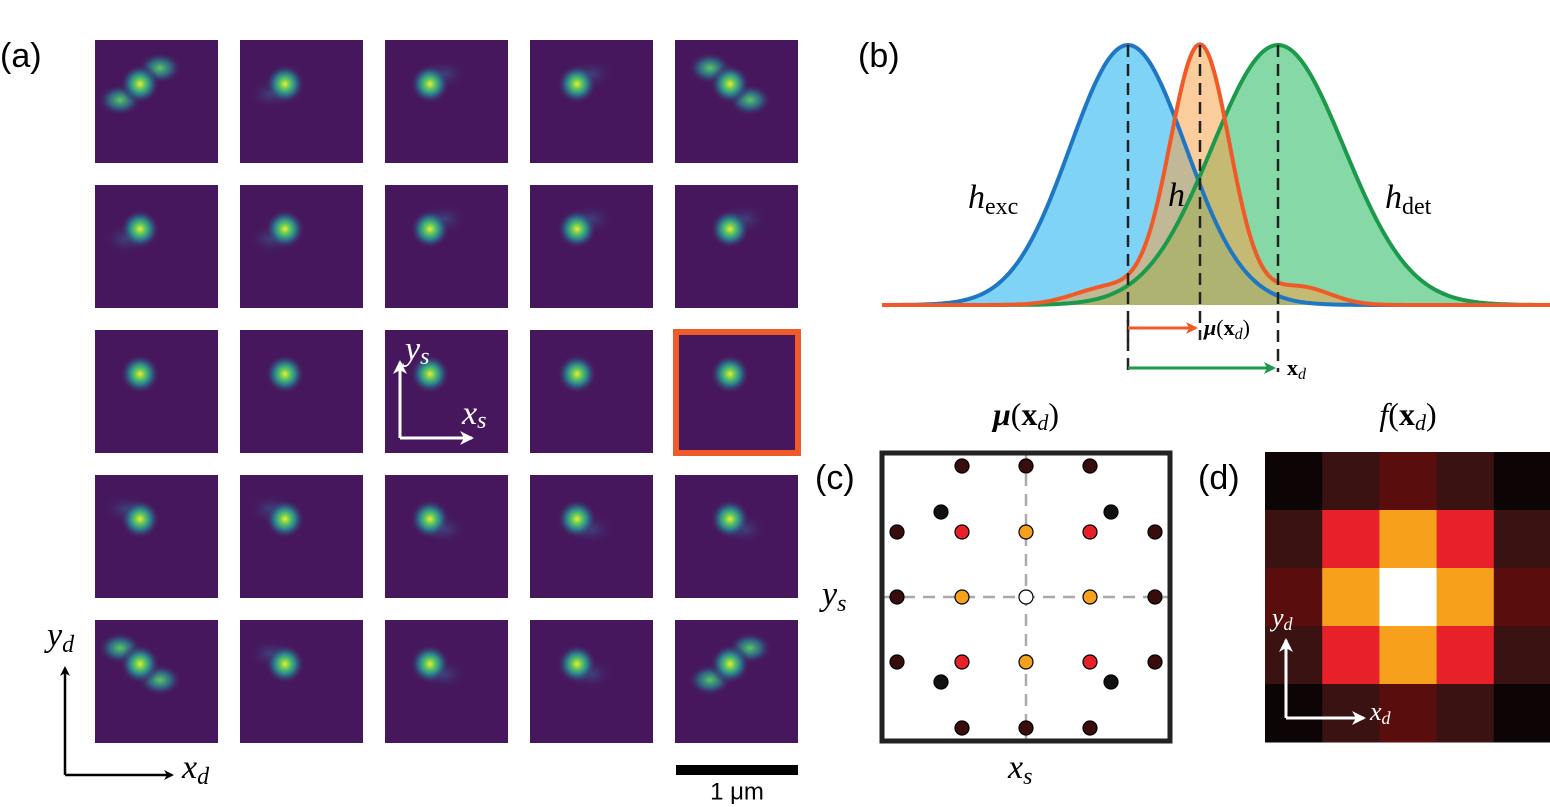 This screenshot has height=807, width=1550. What do you see at coordinates (1297, 369) in the screenshot?
I see `xd-label: xd` at bounding box center [1297, 369].